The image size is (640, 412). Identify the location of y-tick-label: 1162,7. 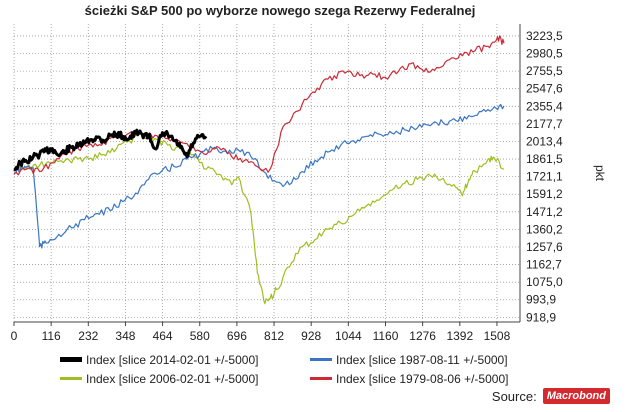
(544, 265).